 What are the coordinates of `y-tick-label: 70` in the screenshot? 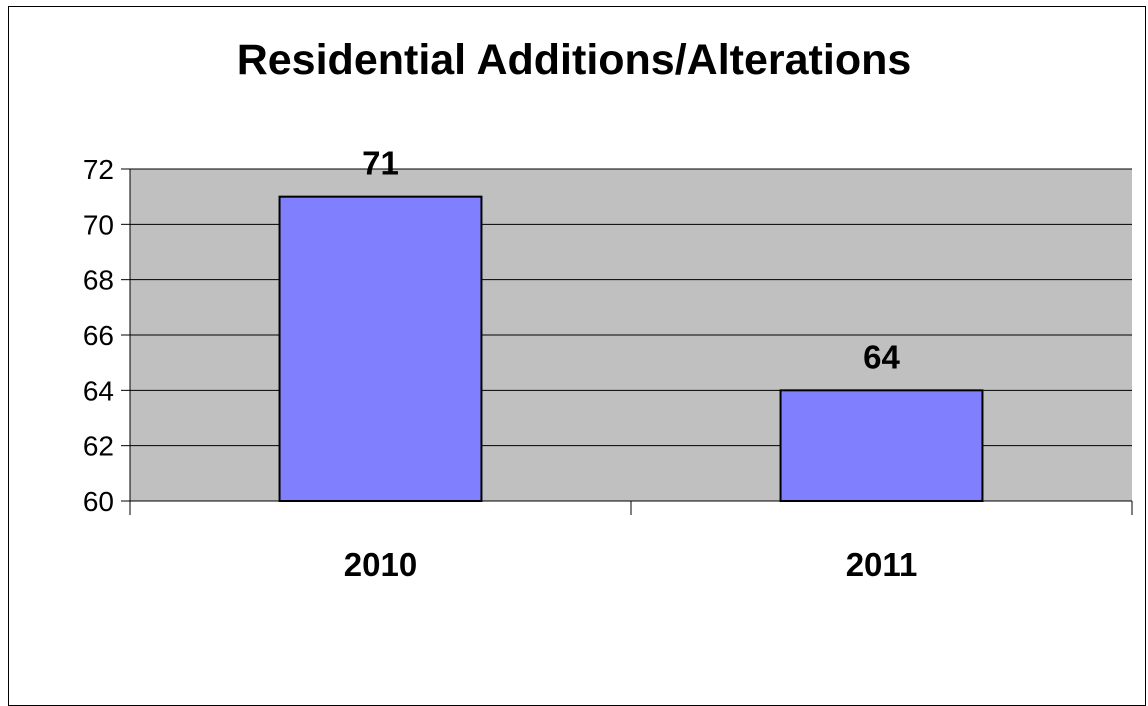 It's located at (98, 224).